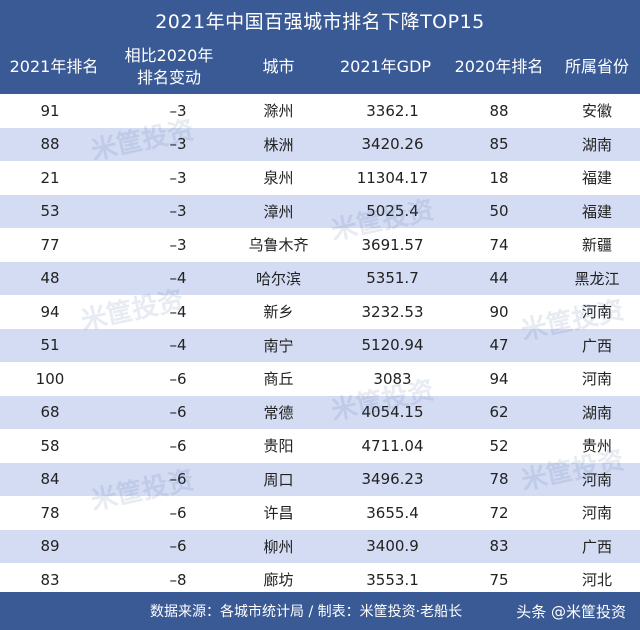 The width and height of the screenshot is (640, 630). Describe the element at coordinates (392, 278) in the screenshot. I see `cell-gdp-2021: 5351.7` at that location.